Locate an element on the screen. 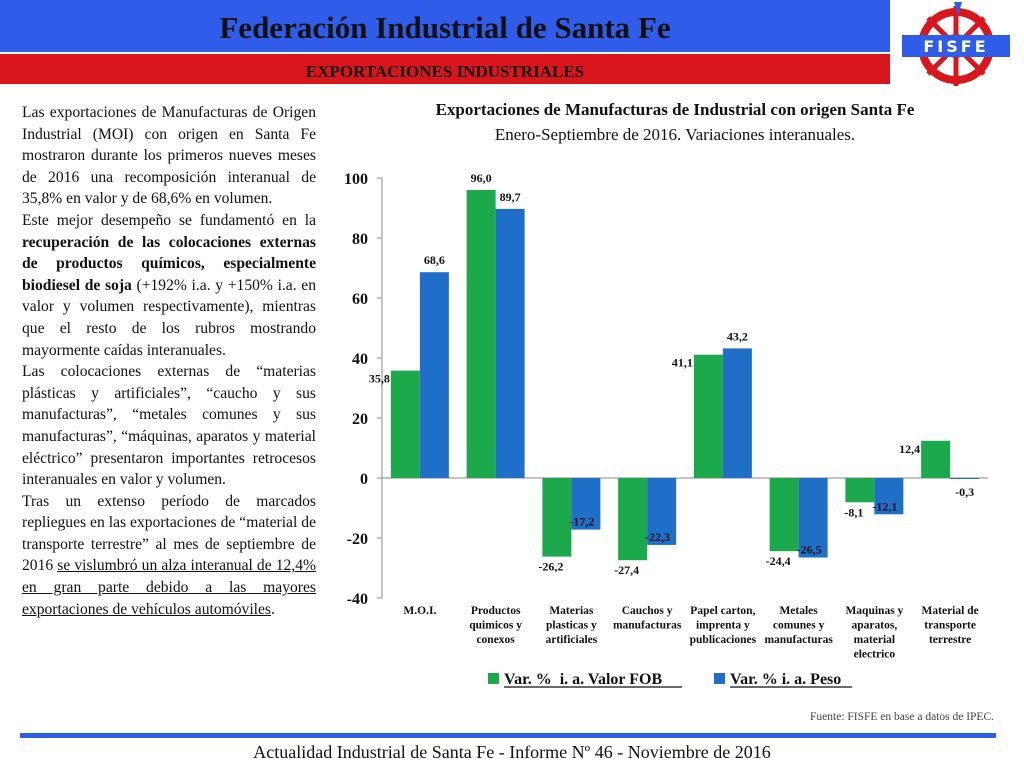 The image size is (1024, 768). category-label: comunes y is located at coordinates (799, 626).